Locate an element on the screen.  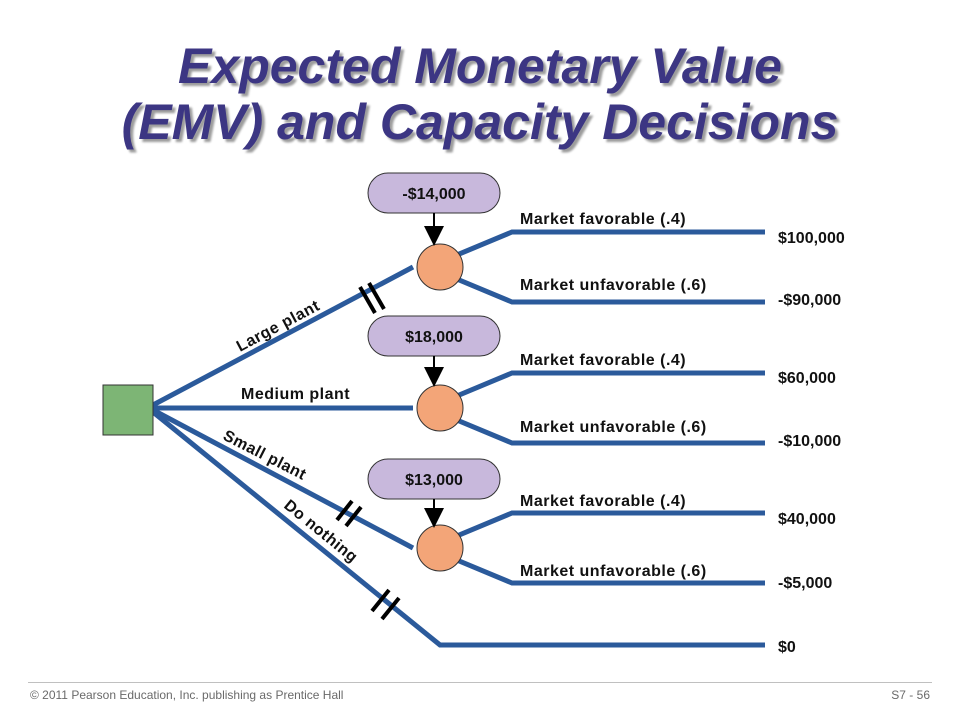
prune-mark-large-plant is located at coordinates (372, 298).